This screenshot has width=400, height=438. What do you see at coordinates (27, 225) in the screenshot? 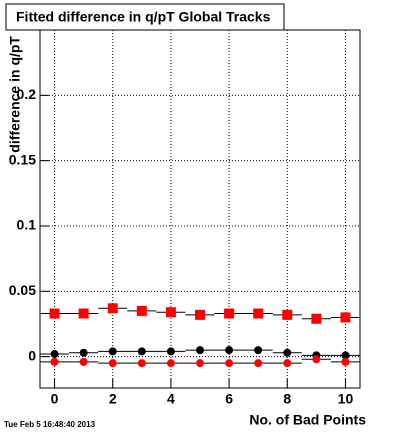
I see `y-tick-label: 0.1` at bounding box center [27, 225].